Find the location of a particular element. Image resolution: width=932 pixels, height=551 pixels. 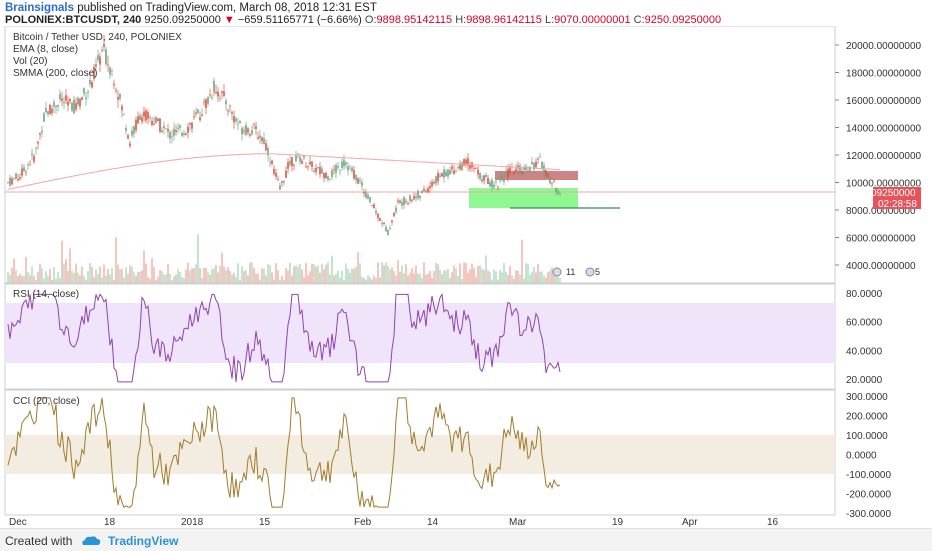

price-tick-label: 6000.00000000 is located at coordinates (881, 239).